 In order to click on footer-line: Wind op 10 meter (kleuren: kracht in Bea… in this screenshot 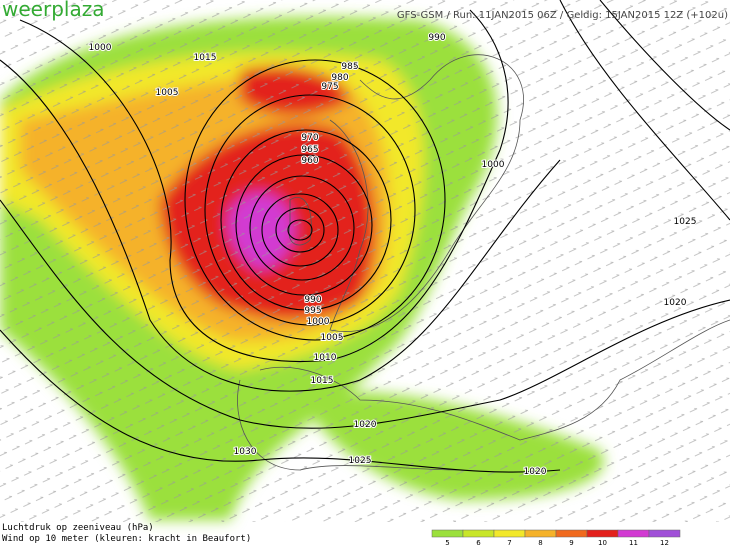, I will do `click(127, 539)`.